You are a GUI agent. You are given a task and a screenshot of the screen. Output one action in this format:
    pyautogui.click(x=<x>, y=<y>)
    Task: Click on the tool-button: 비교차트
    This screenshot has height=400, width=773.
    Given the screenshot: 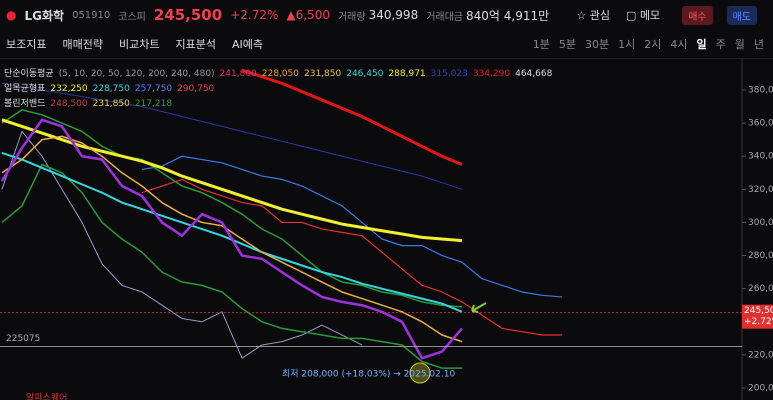 What is the action you would take?
    pyautogui.click(x=139, y=44)
    